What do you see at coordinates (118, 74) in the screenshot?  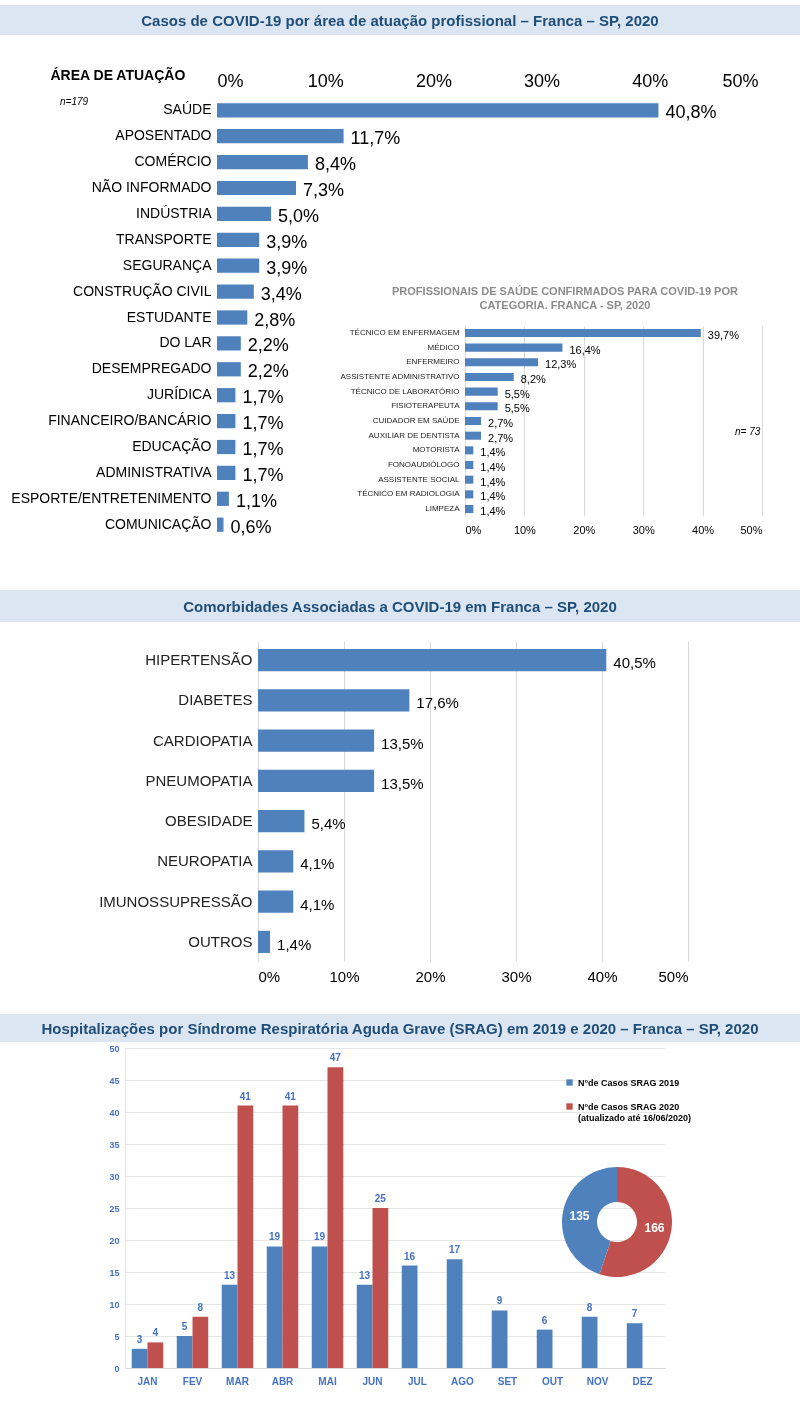 I see `y-axis-title: ÁREA DE ATUAÇÃO` at bounding box center [118, 74].